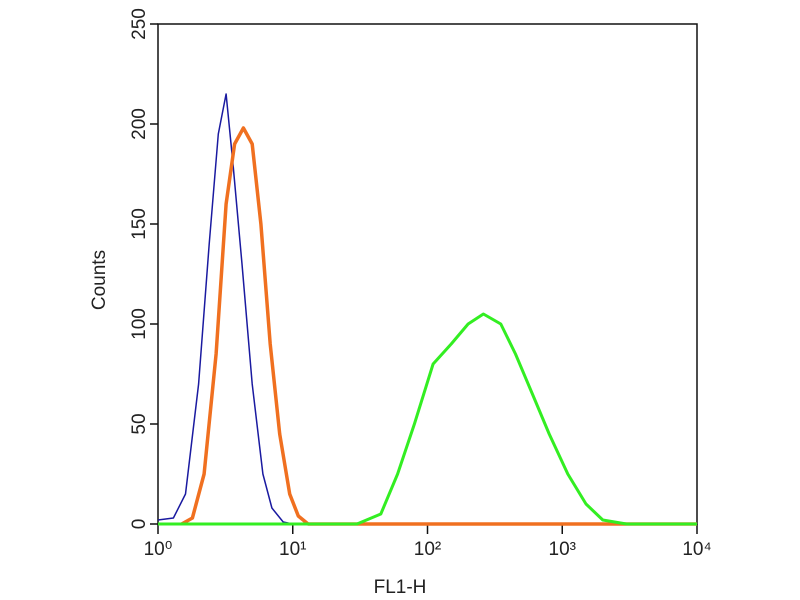 The width and height of the screenshot is (800, 600). Describe the element at coordinates (139, 524) in the screenshot. I see `y-tick-label: 0` at that location.